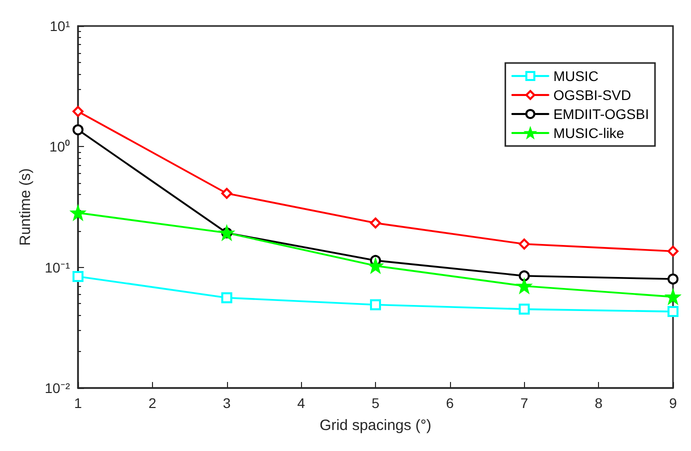 This screenshot has height=451, width=691. Describe the element at coordinates (592, 95) in the screenshot. I see `legend-label: OGSBI-SVD` at that location.